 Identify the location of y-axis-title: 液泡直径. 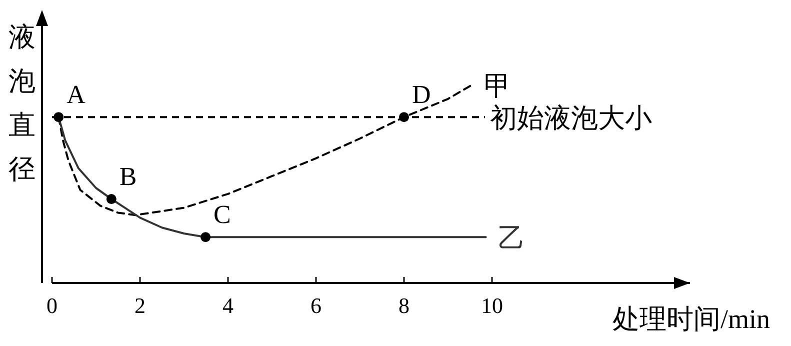
(22, 103).